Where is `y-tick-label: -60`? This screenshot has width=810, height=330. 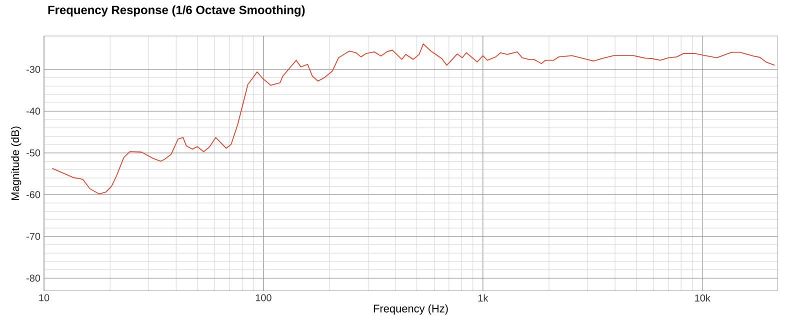
y-tick-label: -60 is located at coordinates (33, 194).